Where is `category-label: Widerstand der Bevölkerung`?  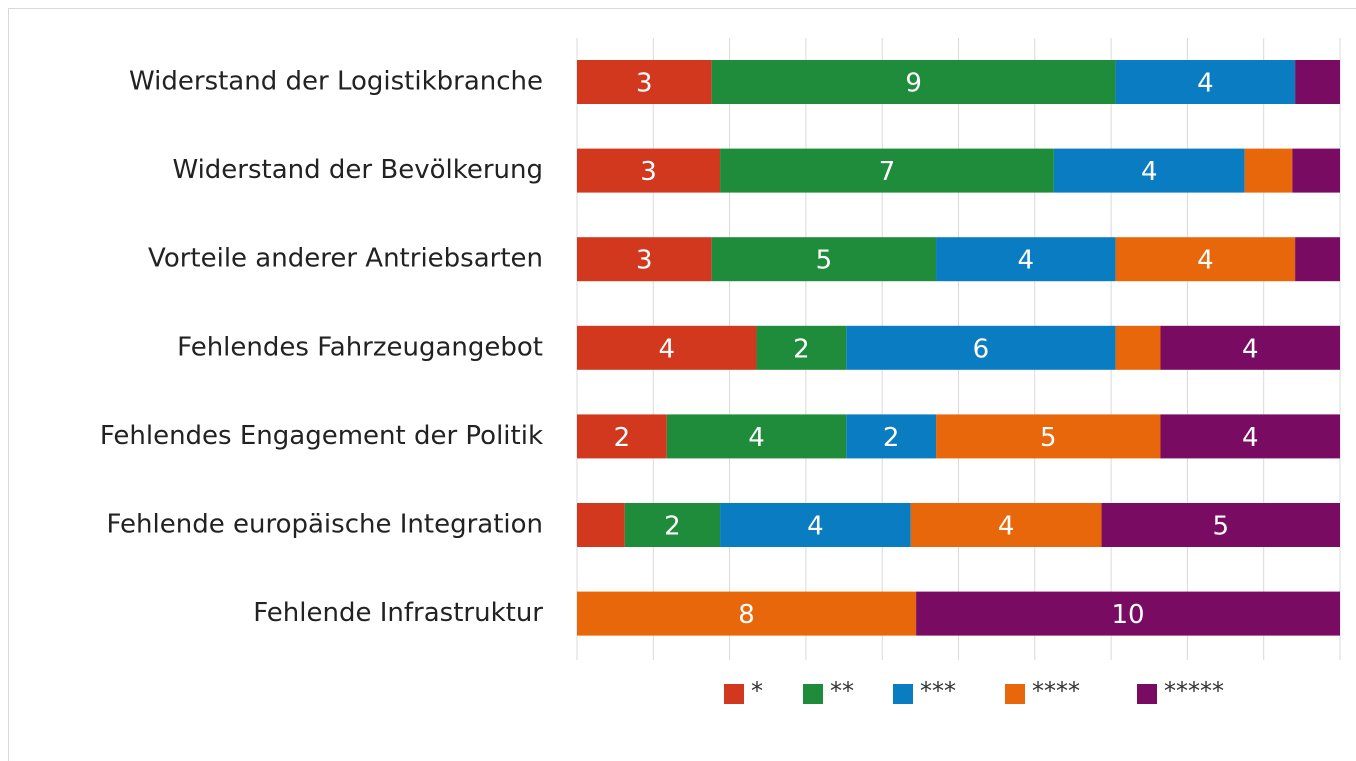 category-label: Widerstand der Bevölkerung is located at coordinates (357, 170).